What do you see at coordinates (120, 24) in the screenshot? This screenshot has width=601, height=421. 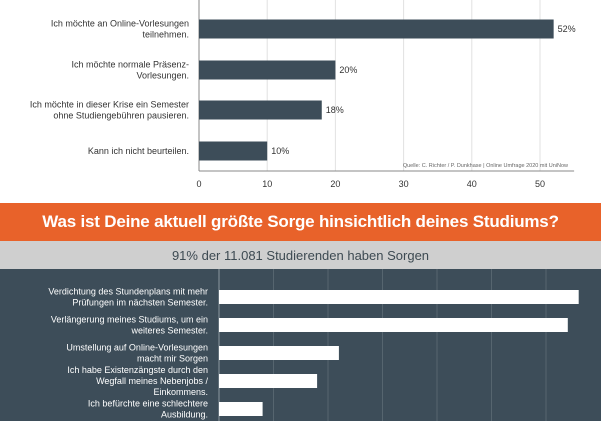 I see `category-label-line: Ich möchte an Online-Vorlesungen` at bounding box center [120, 24].